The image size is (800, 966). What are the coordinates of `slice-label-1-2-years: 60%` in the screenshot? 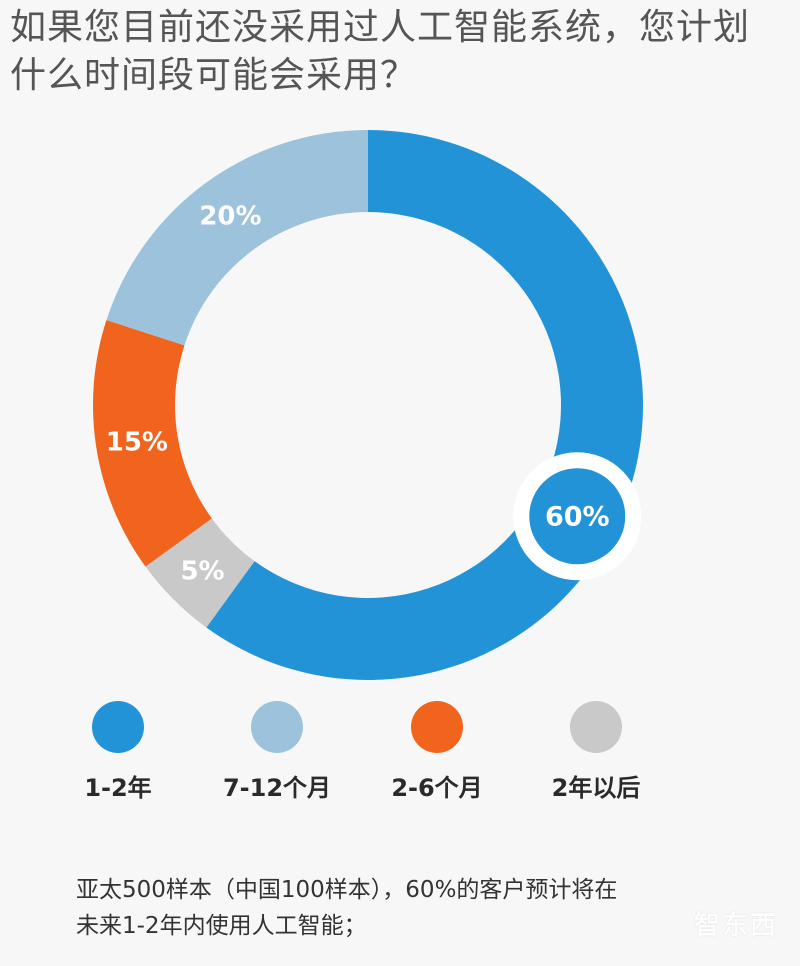 It's located at (577, 516).